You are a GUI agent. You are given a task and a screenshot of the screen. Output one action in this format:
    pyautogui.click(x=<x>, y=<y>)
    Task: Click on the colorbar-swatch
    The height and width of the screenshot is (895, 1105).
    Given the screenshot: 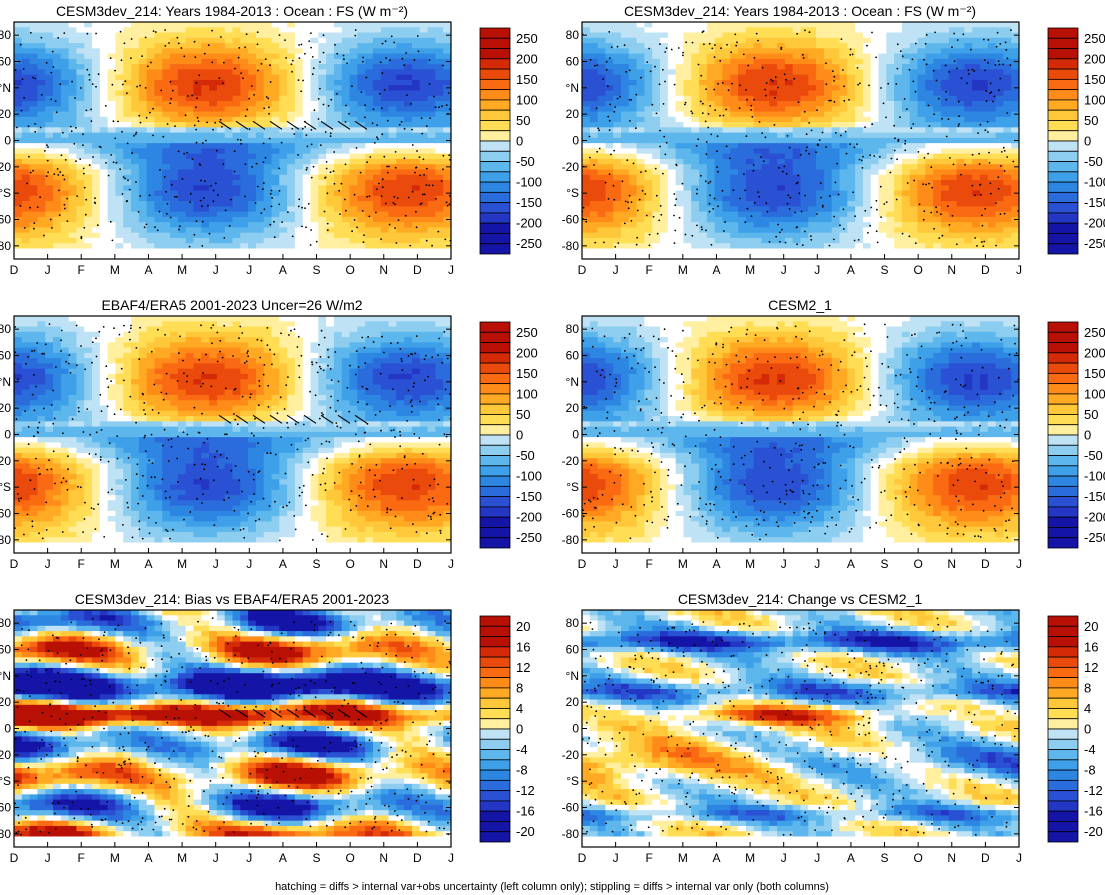 What is the action you would take?
    pyautogui.click(x=495, y=84)
    